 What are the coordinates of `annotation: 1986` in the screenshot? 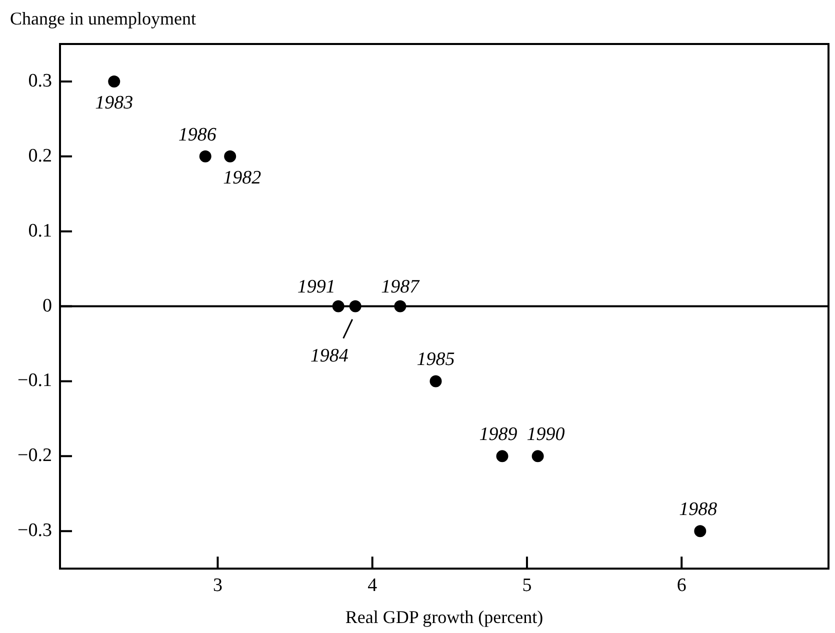 It's located at (197, 135).